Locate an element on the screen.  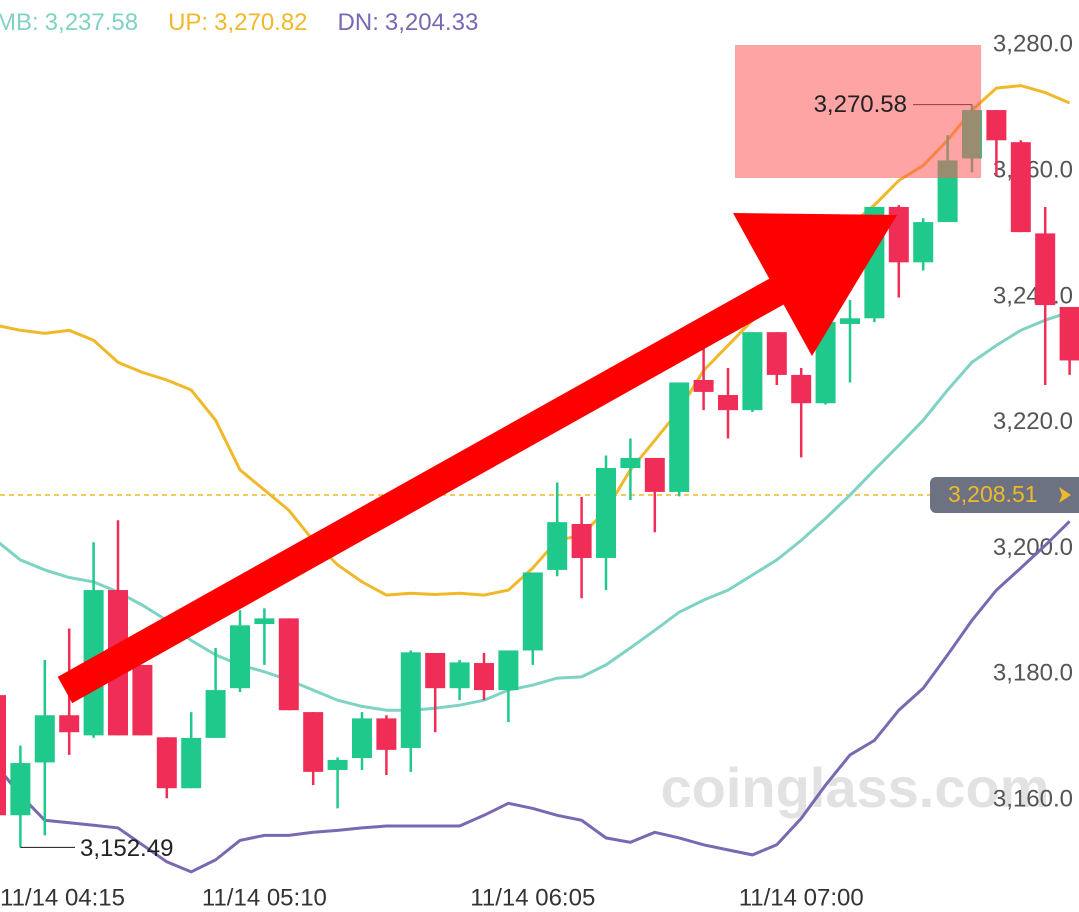
legend-entry: DN: 3,204.33 is located at coordinates (408, 22).